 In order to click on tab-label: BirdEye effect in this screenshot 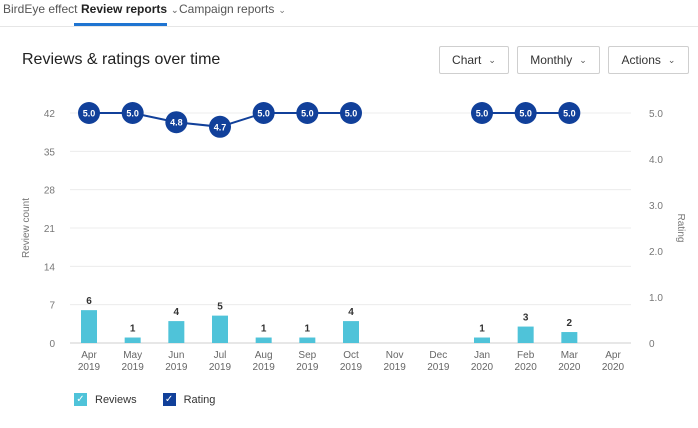, I will do `click(40, 9)`.